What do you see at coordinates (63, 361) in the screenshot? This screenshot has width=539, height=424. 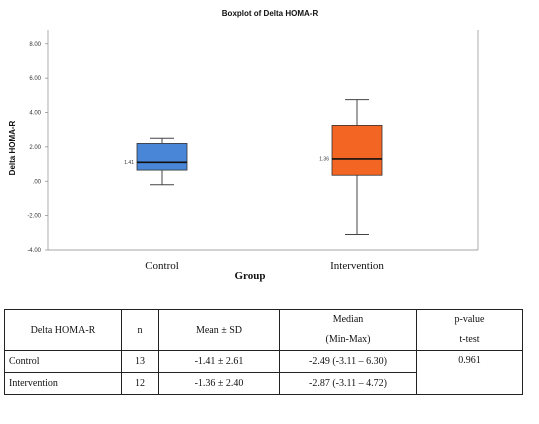 I see `cell-group: Control` at bounding box center [63, 361].